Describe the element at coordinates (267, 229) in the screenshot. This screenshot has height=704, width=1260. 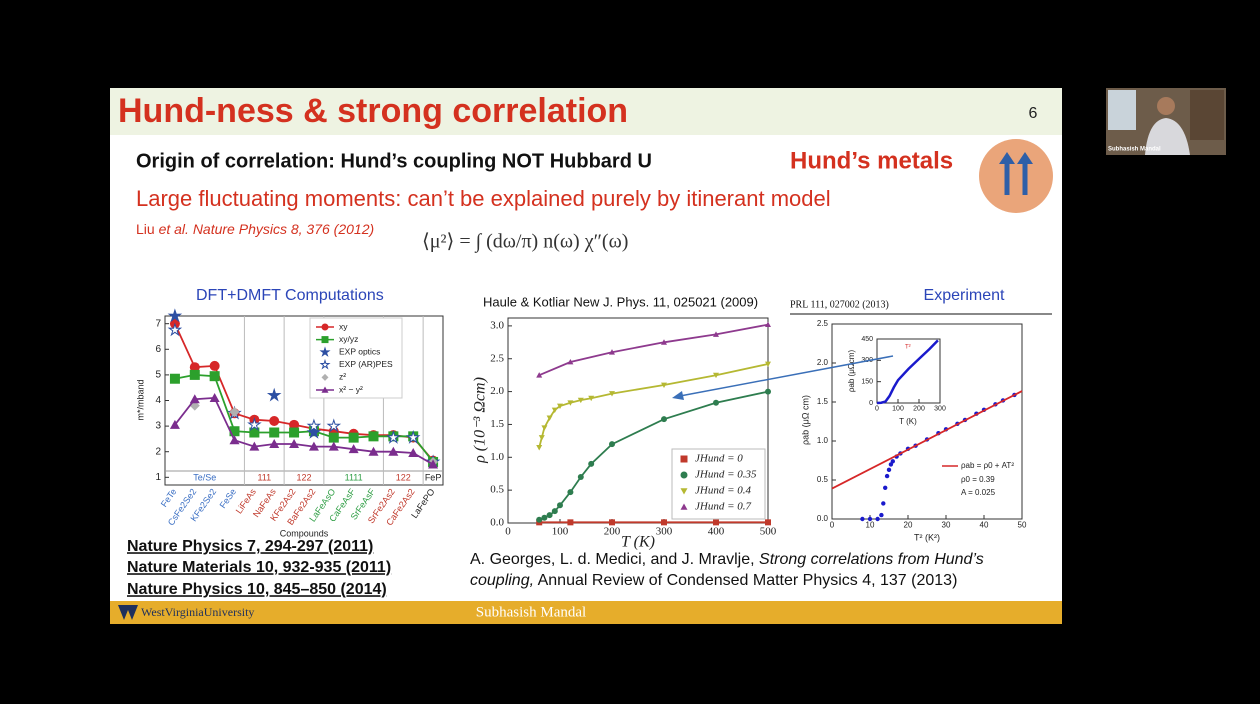
I see `citation-rest: et al. Nature Physics 8, 376 (2012)` at that location.